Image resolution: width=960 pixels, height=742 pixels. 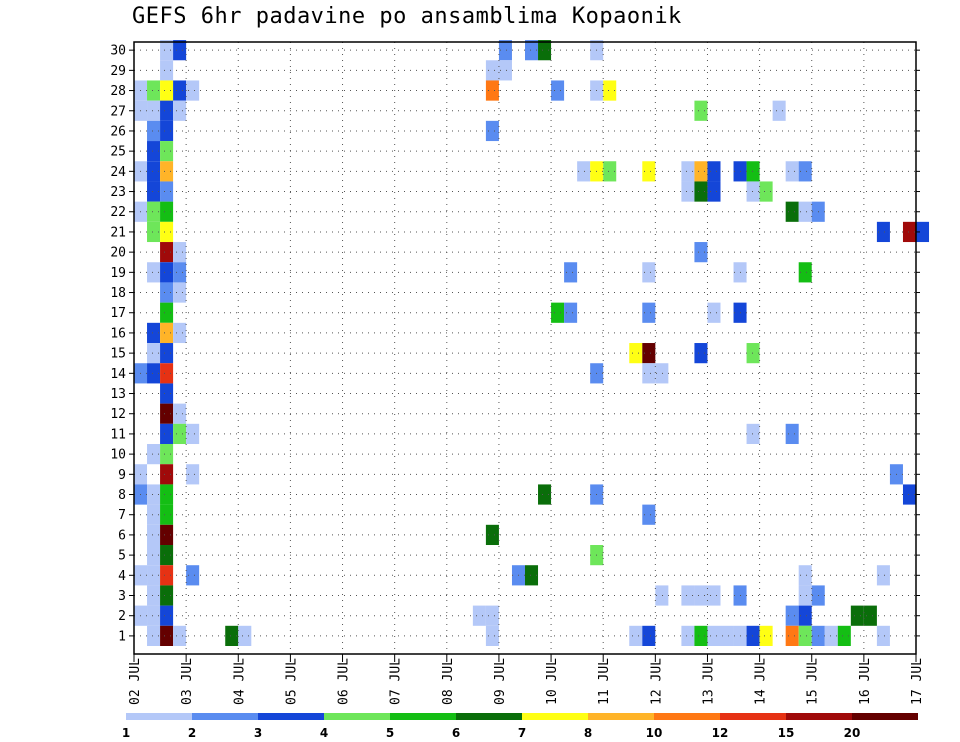 What do you see at coordinates (448, 681) in the screenshot?
I see `x-tick-label: 08 JUL` at bounding box center [448, 681].